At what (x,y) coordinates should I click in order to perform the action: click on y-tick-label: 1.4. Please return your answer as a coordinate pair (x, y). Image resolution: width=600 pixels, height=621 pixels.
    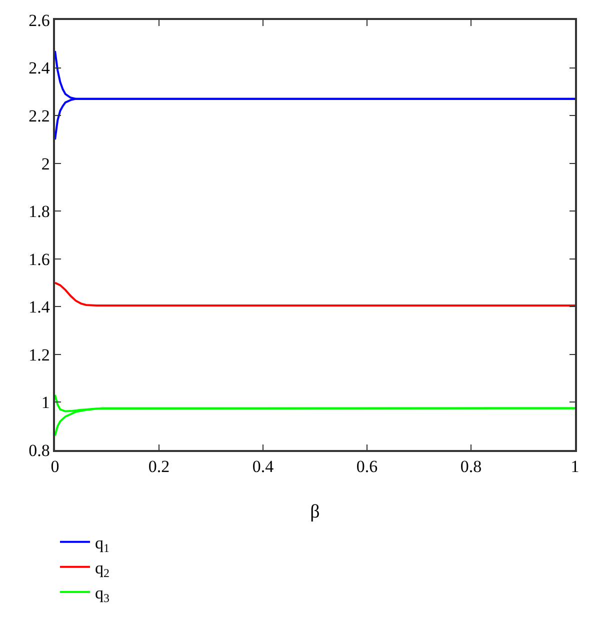
    Looking at the image, I should click on (39, 307).